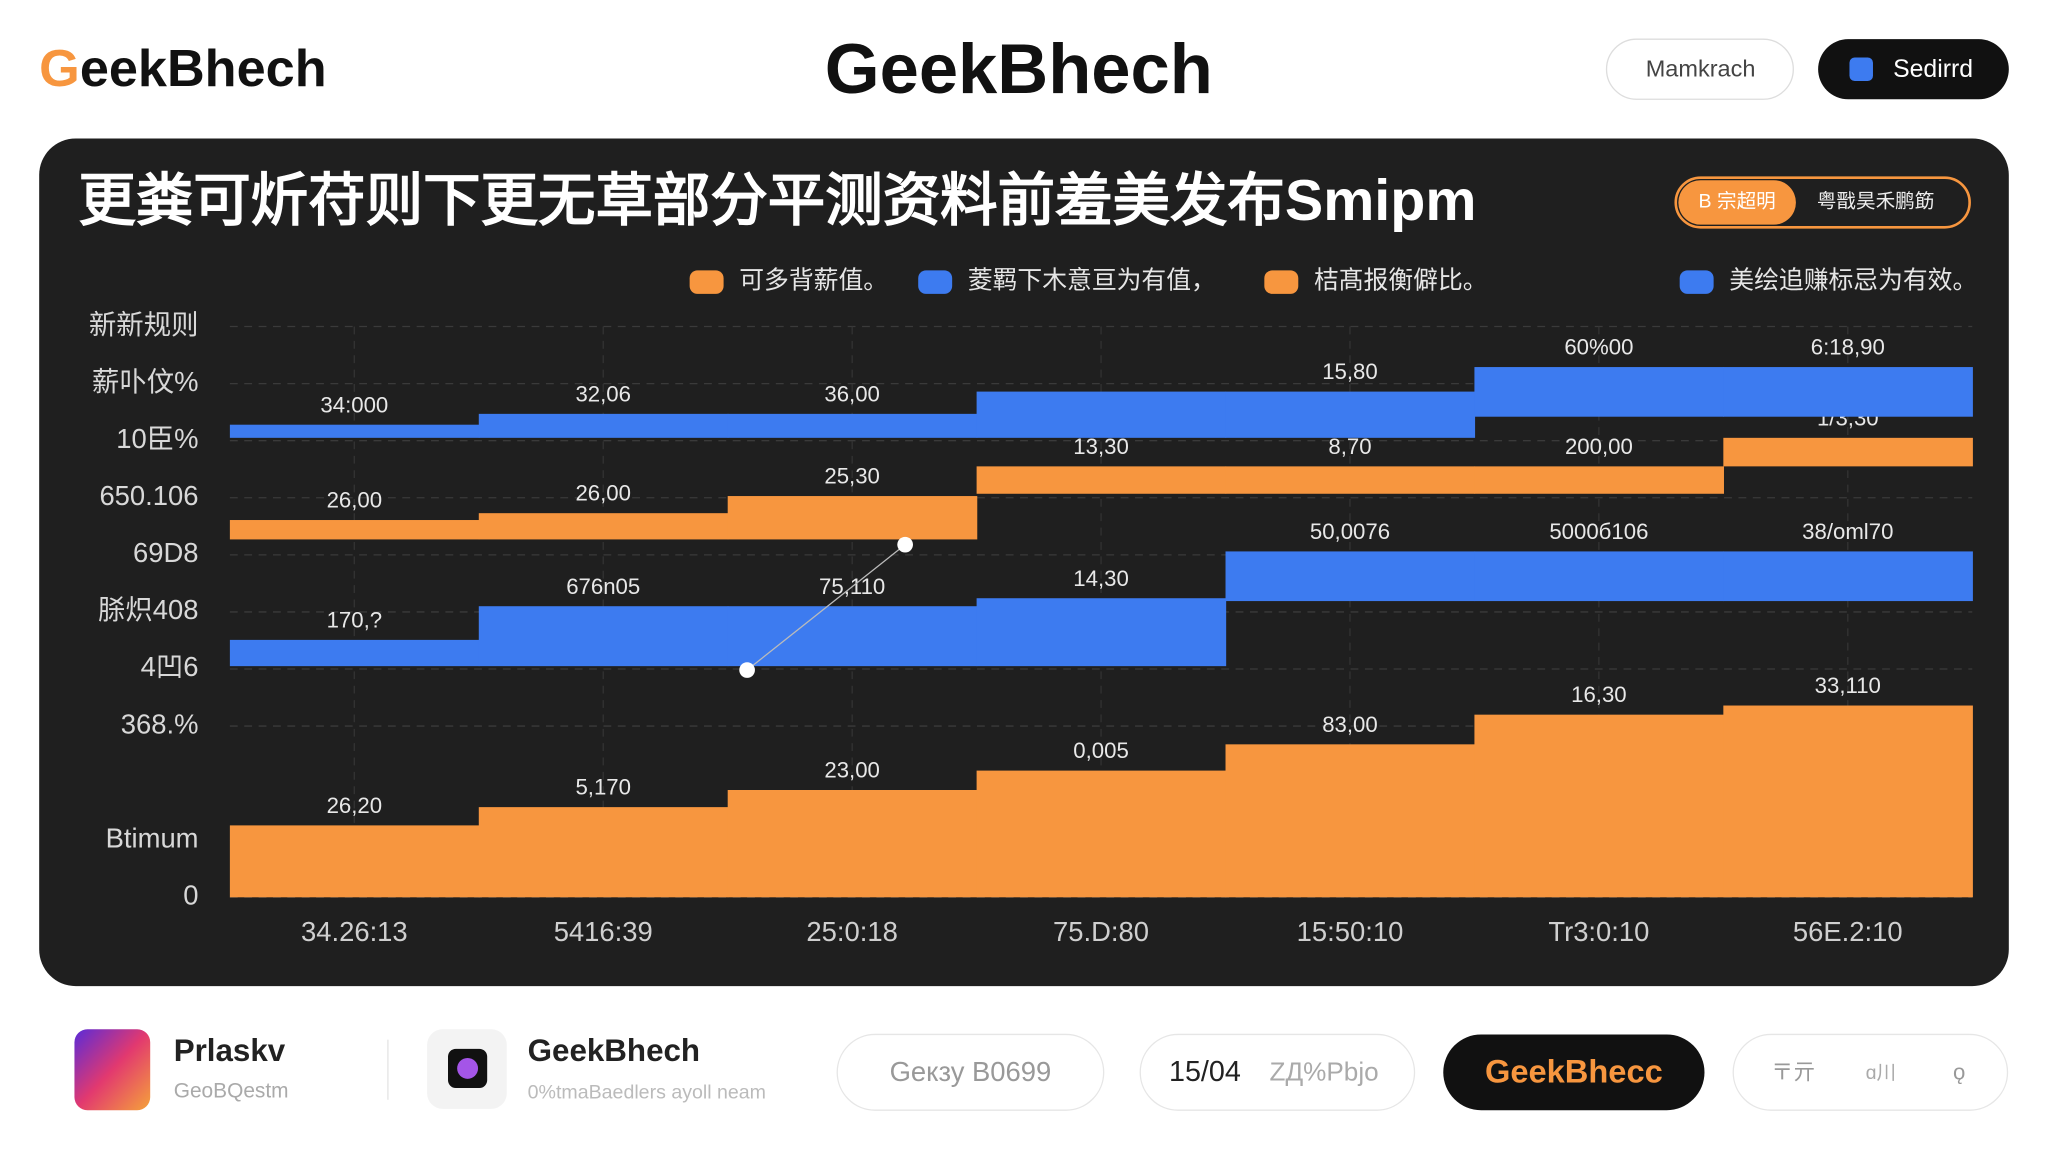 The image size is (2048, 1152). Describe the element at coordinates (603, 931) in the screenshot. I see `x-tick-label: 5416:39` at that location.